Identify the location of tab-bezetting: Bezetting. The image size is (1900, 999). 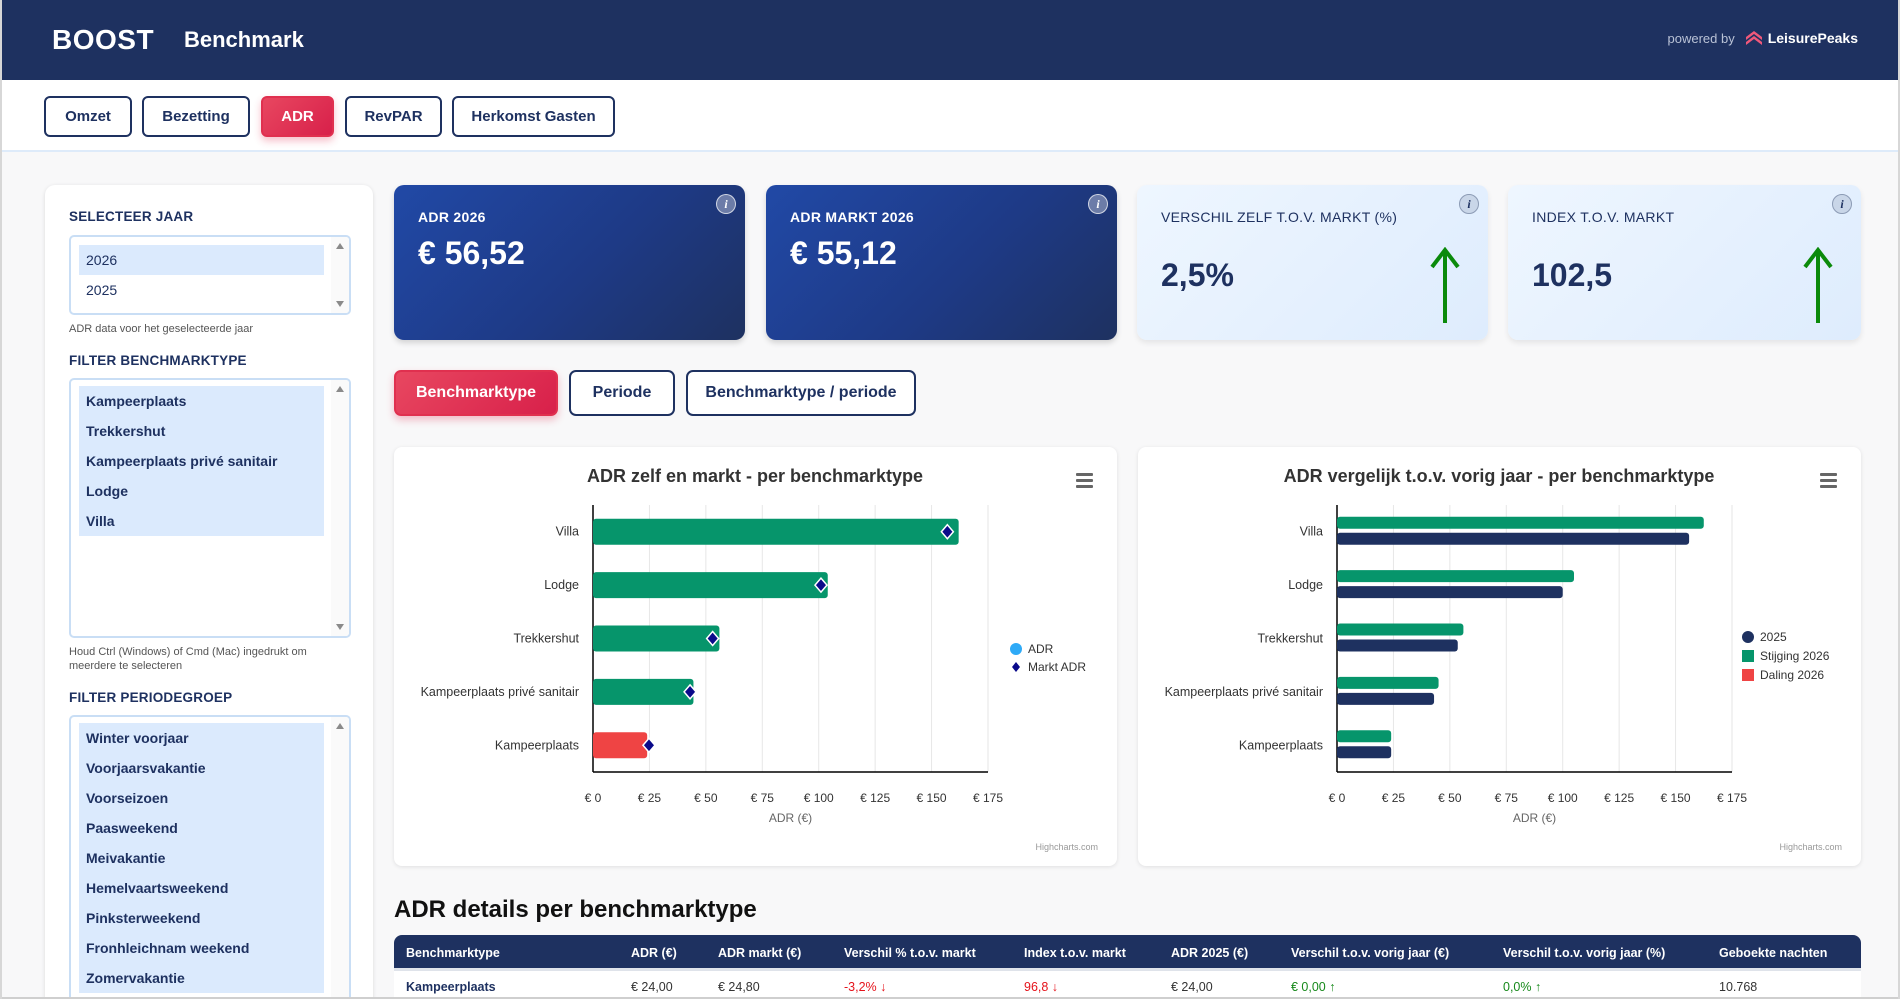
(196, 116).